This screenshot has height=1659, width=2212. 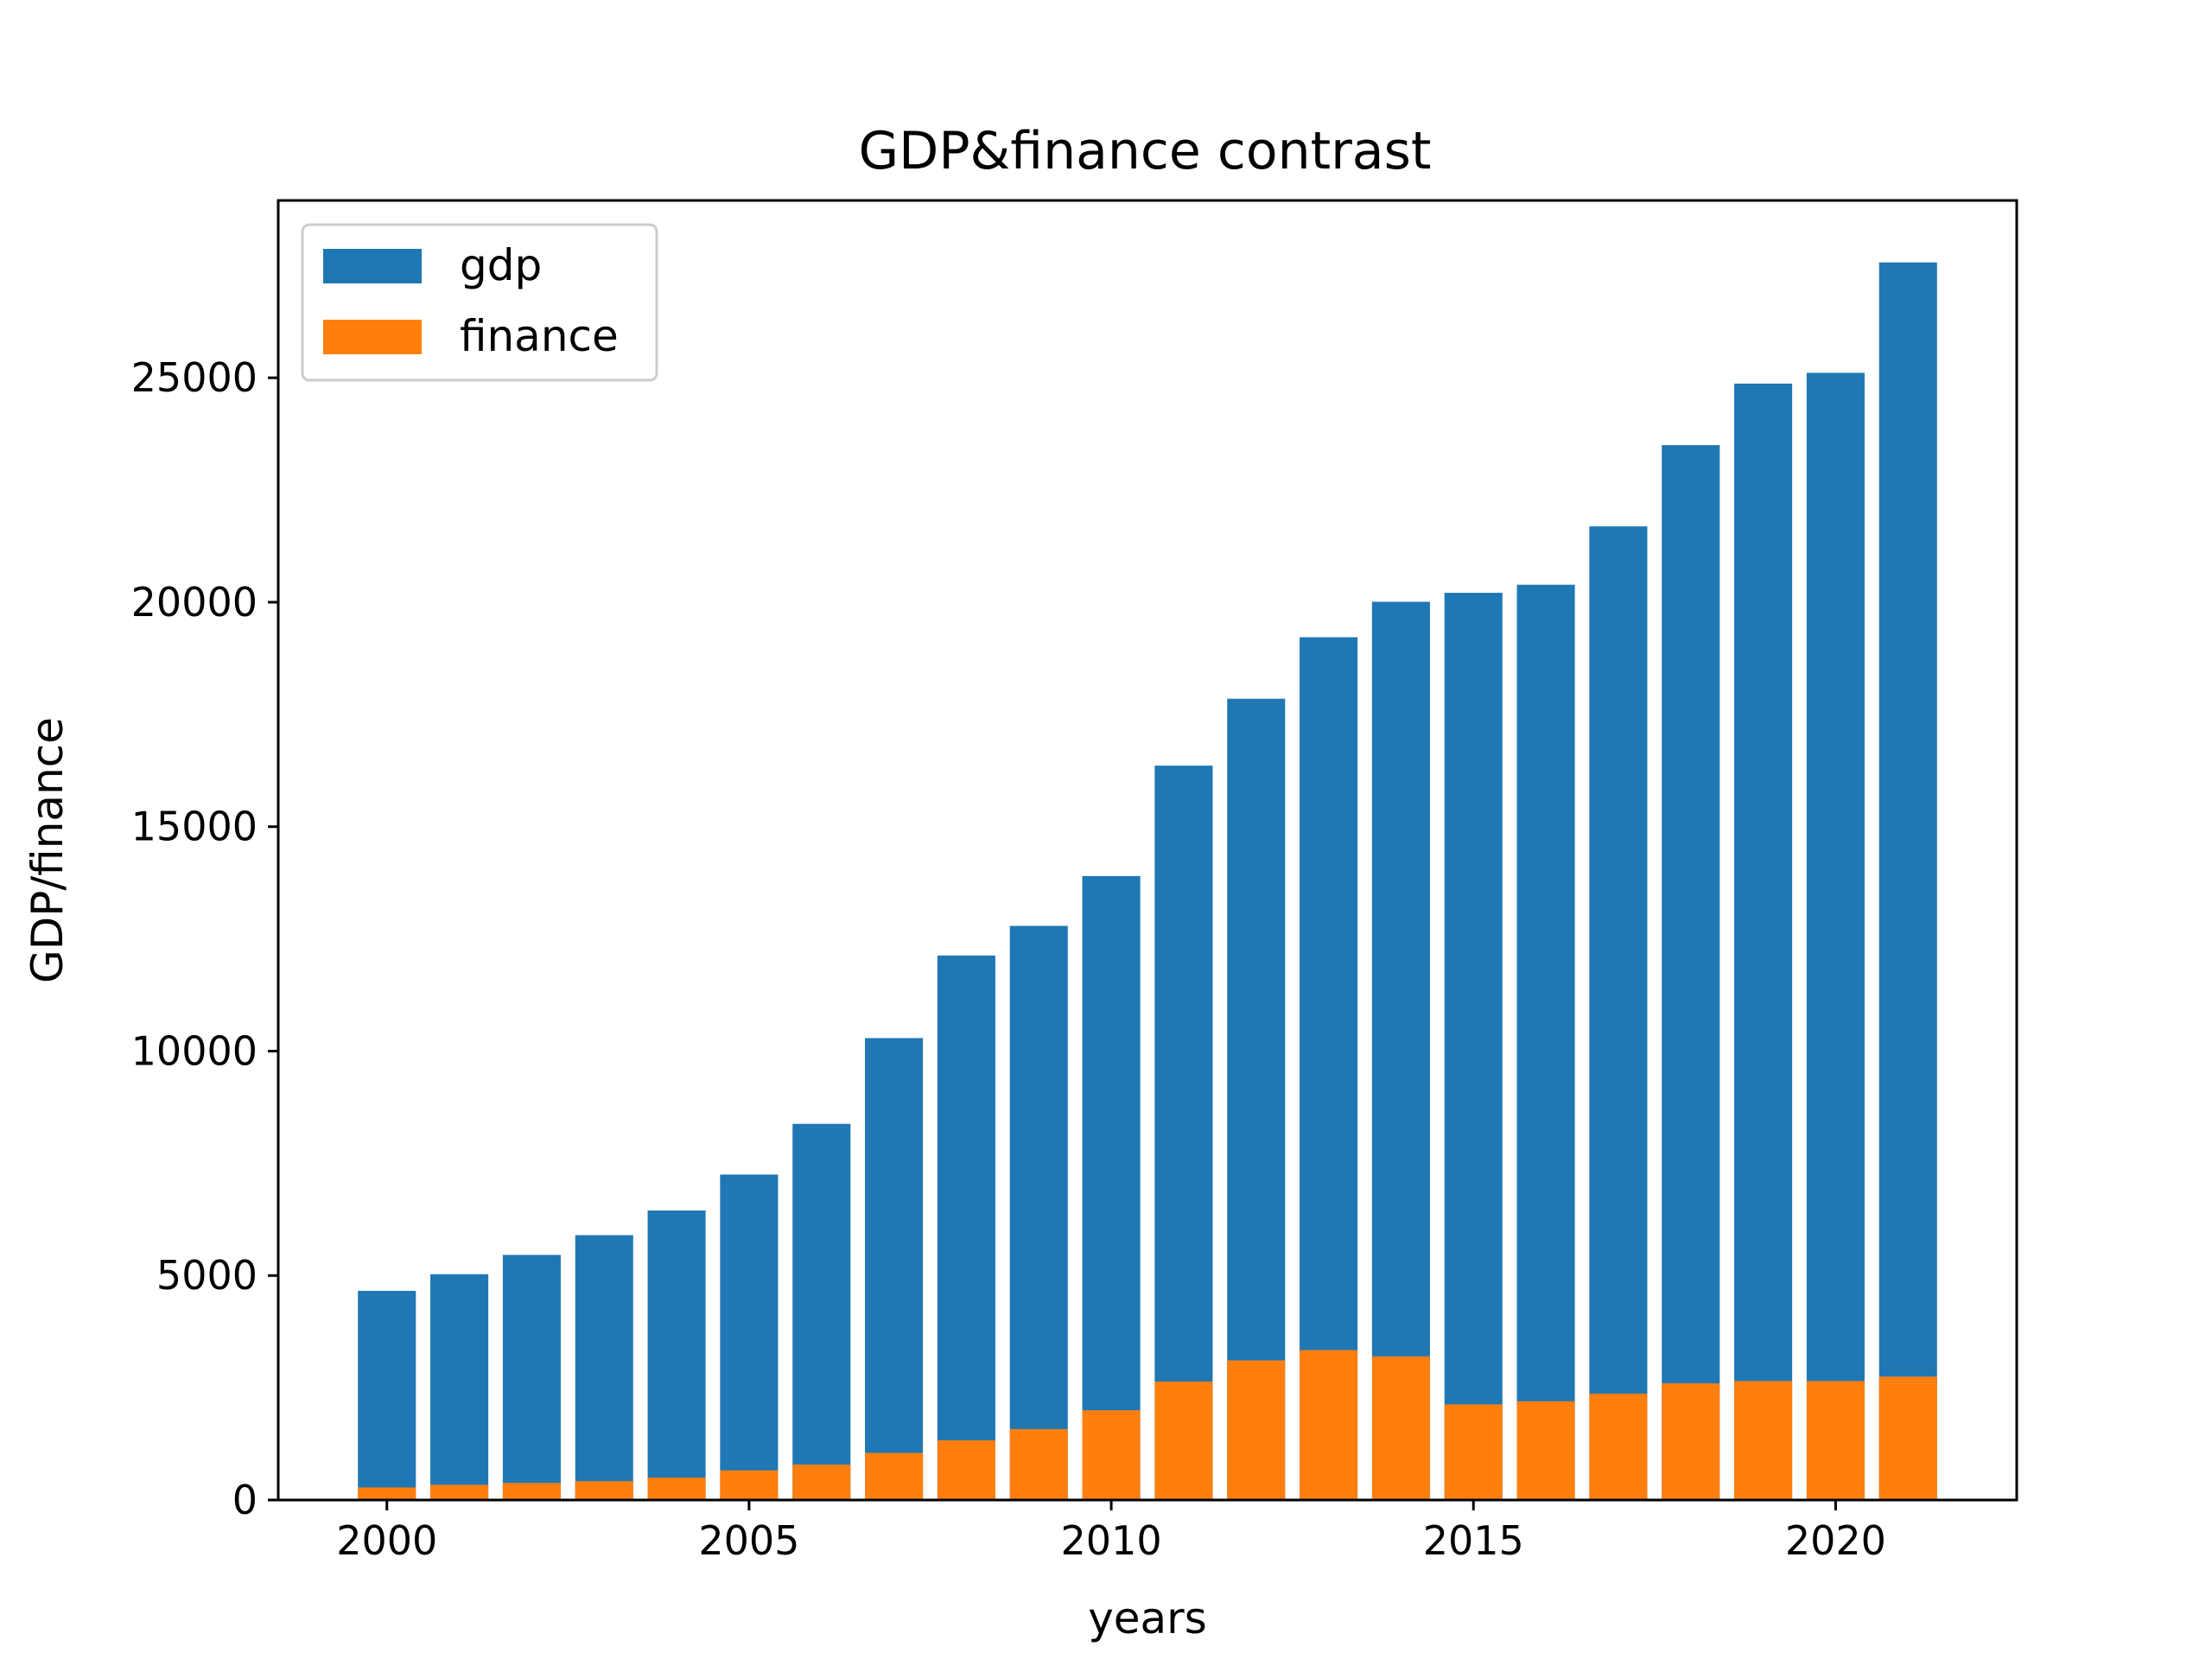 What do you see at coordinates (1835, 1440) in the screenshot?
I see `bar-finance-2020` at bounding box center [1835, 1440].